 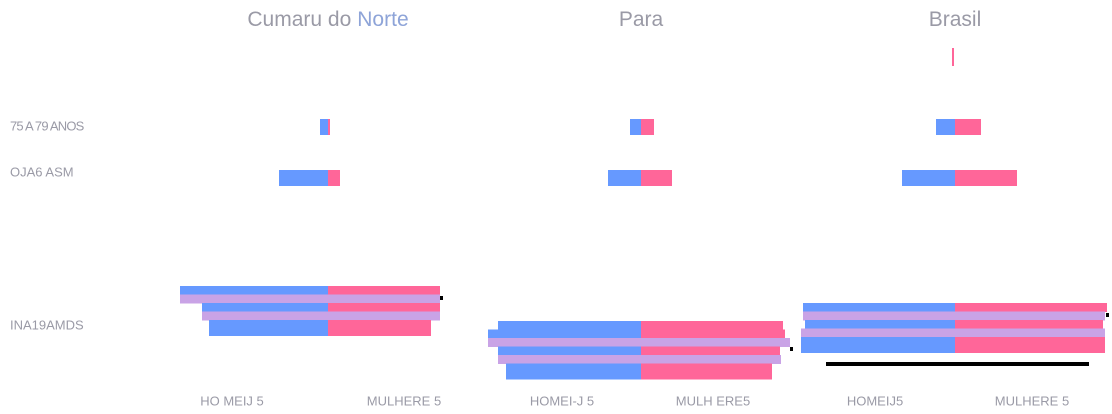 I want to click on chart-title: Cumaru do Norte, so click(x=327, y=19).